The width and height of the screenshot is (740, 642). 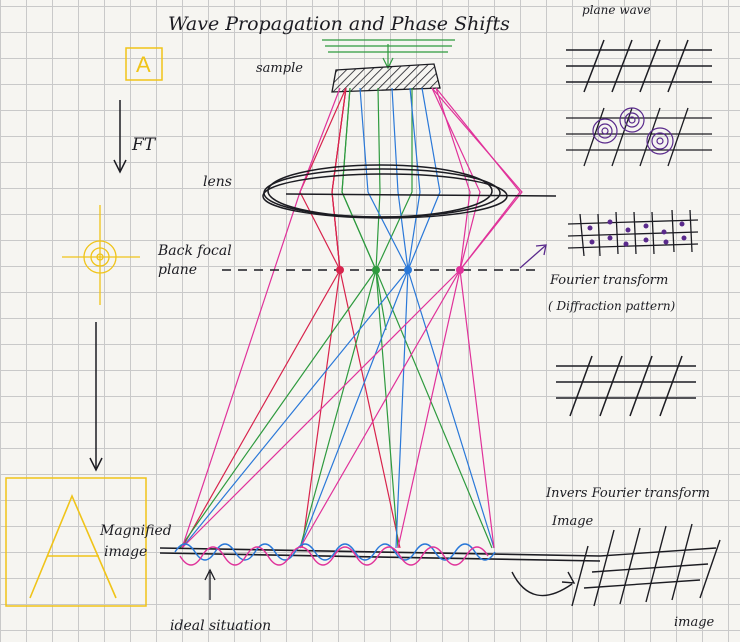 I want to click on focal-points, so click(x=400, y=270).